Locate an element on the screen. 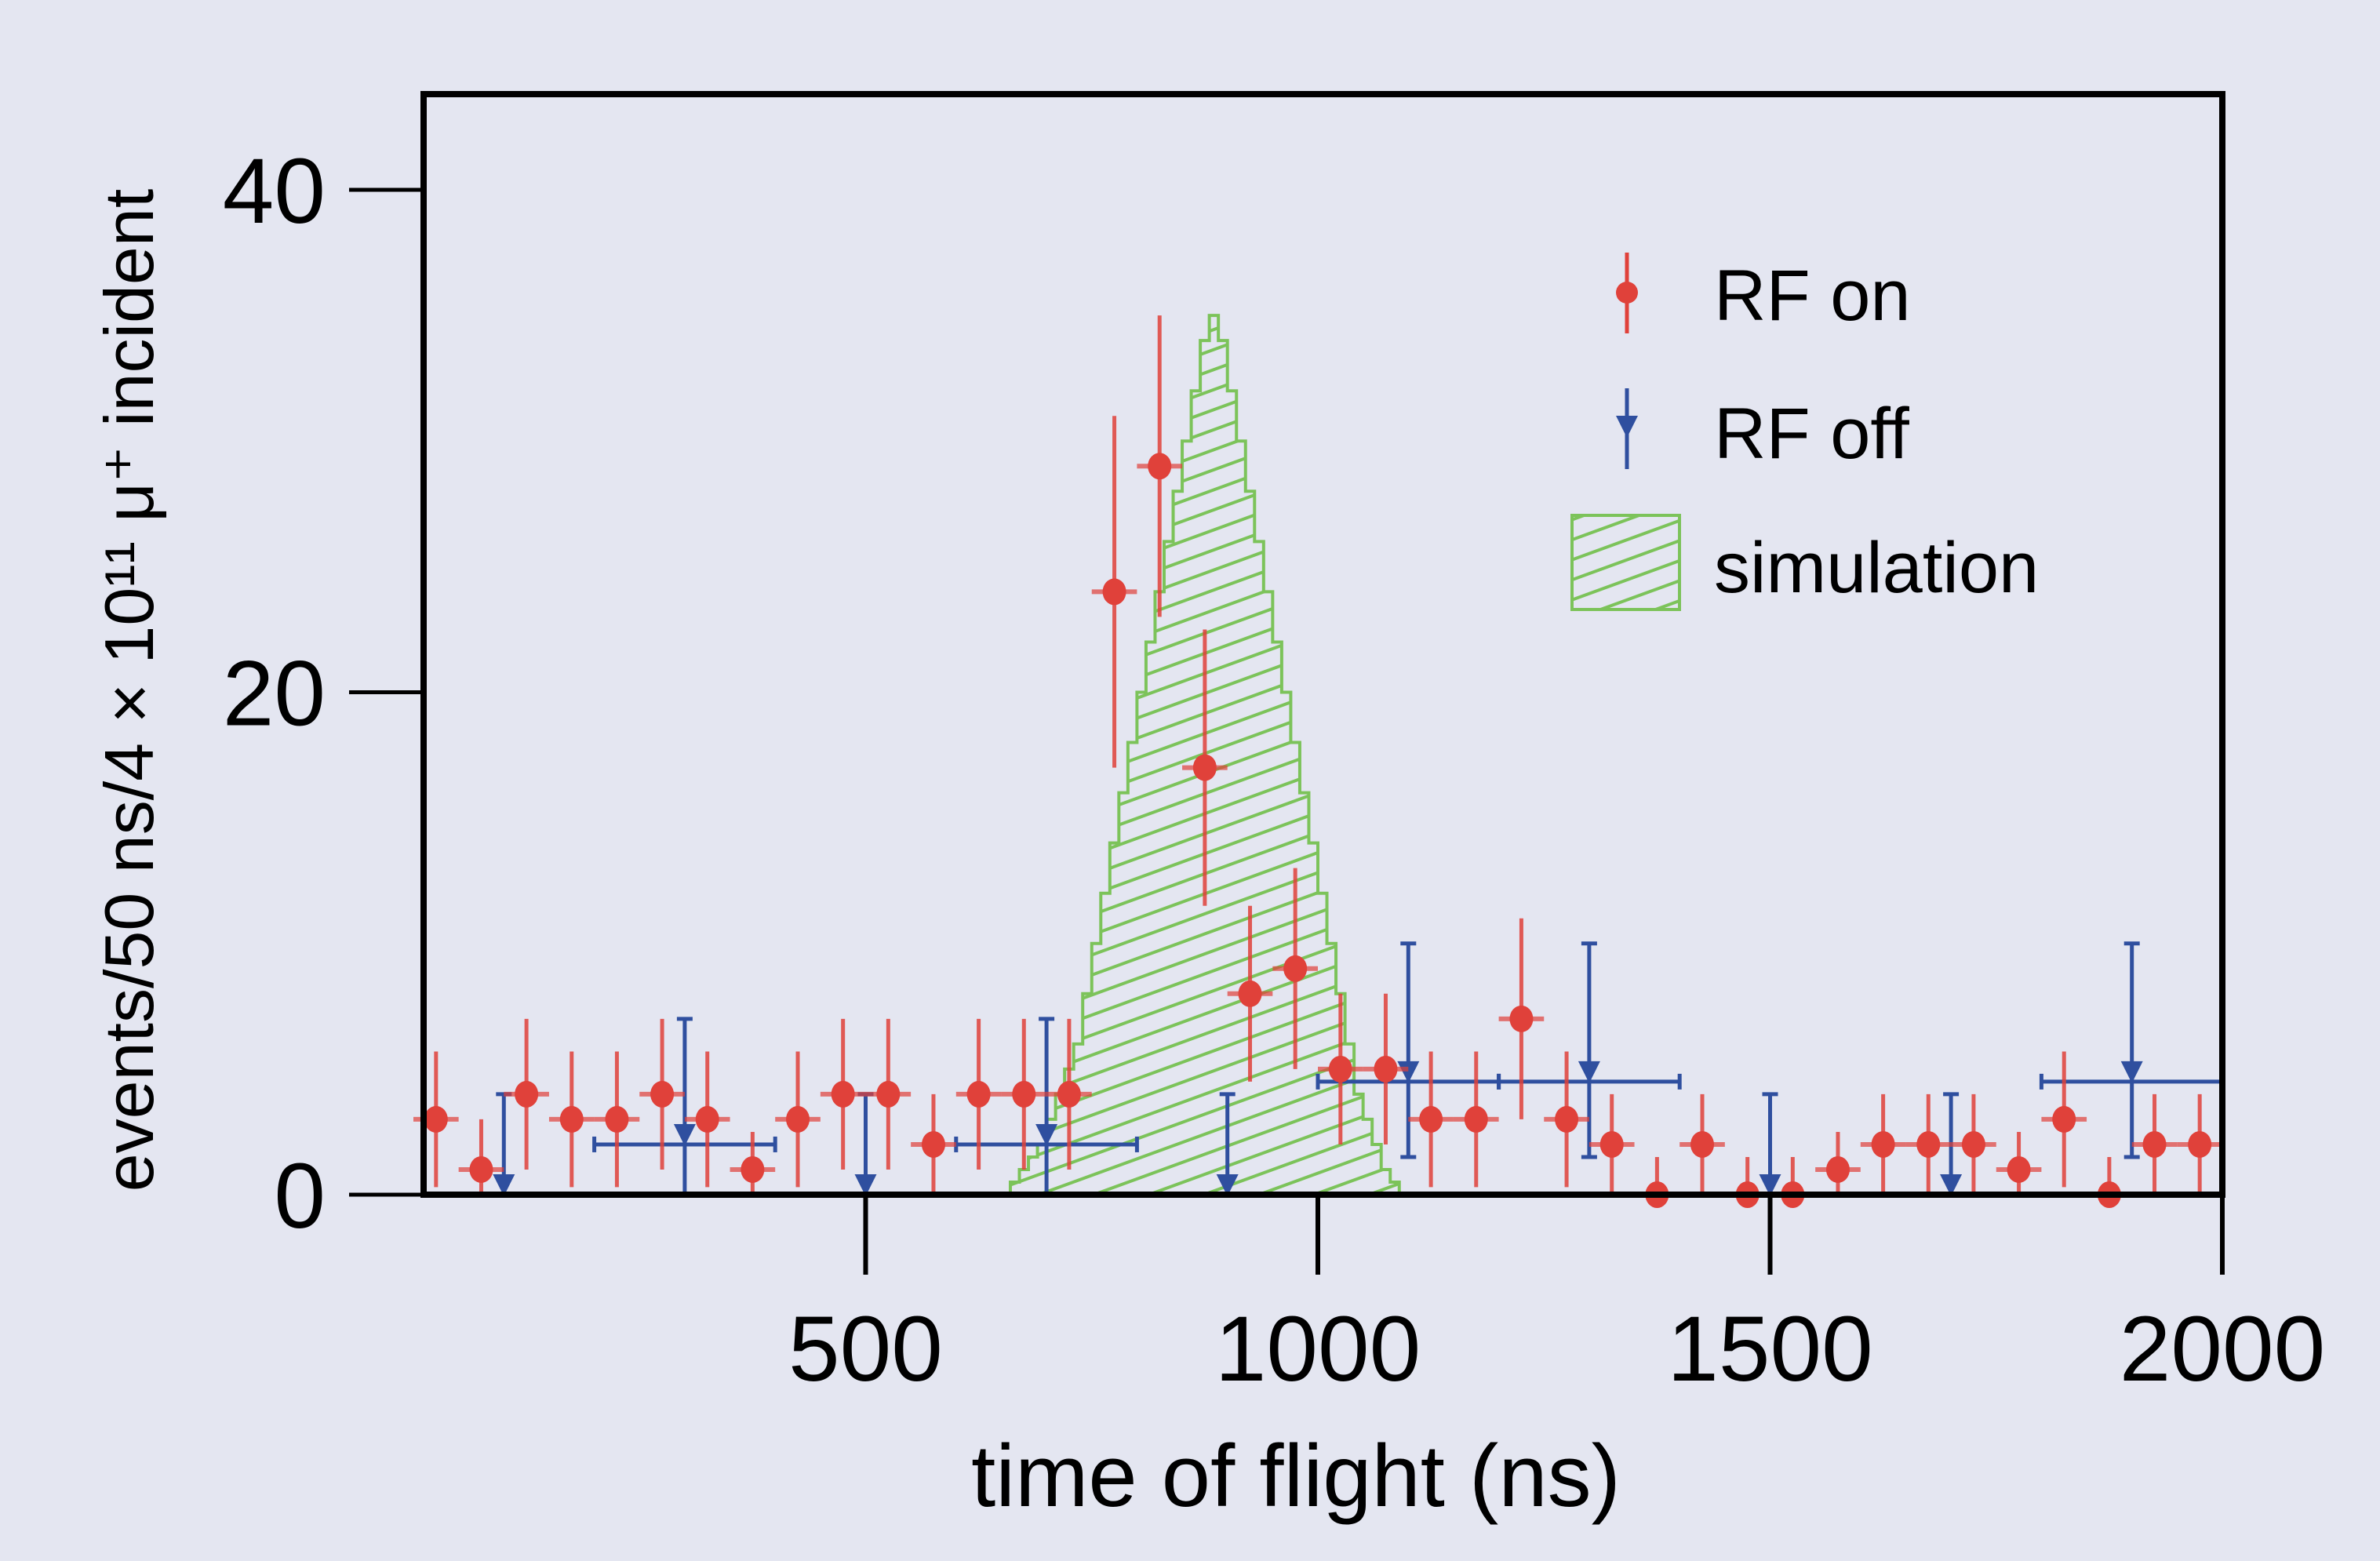  legend-rf-on-marker-icon is located at coordinates (1627, 293).